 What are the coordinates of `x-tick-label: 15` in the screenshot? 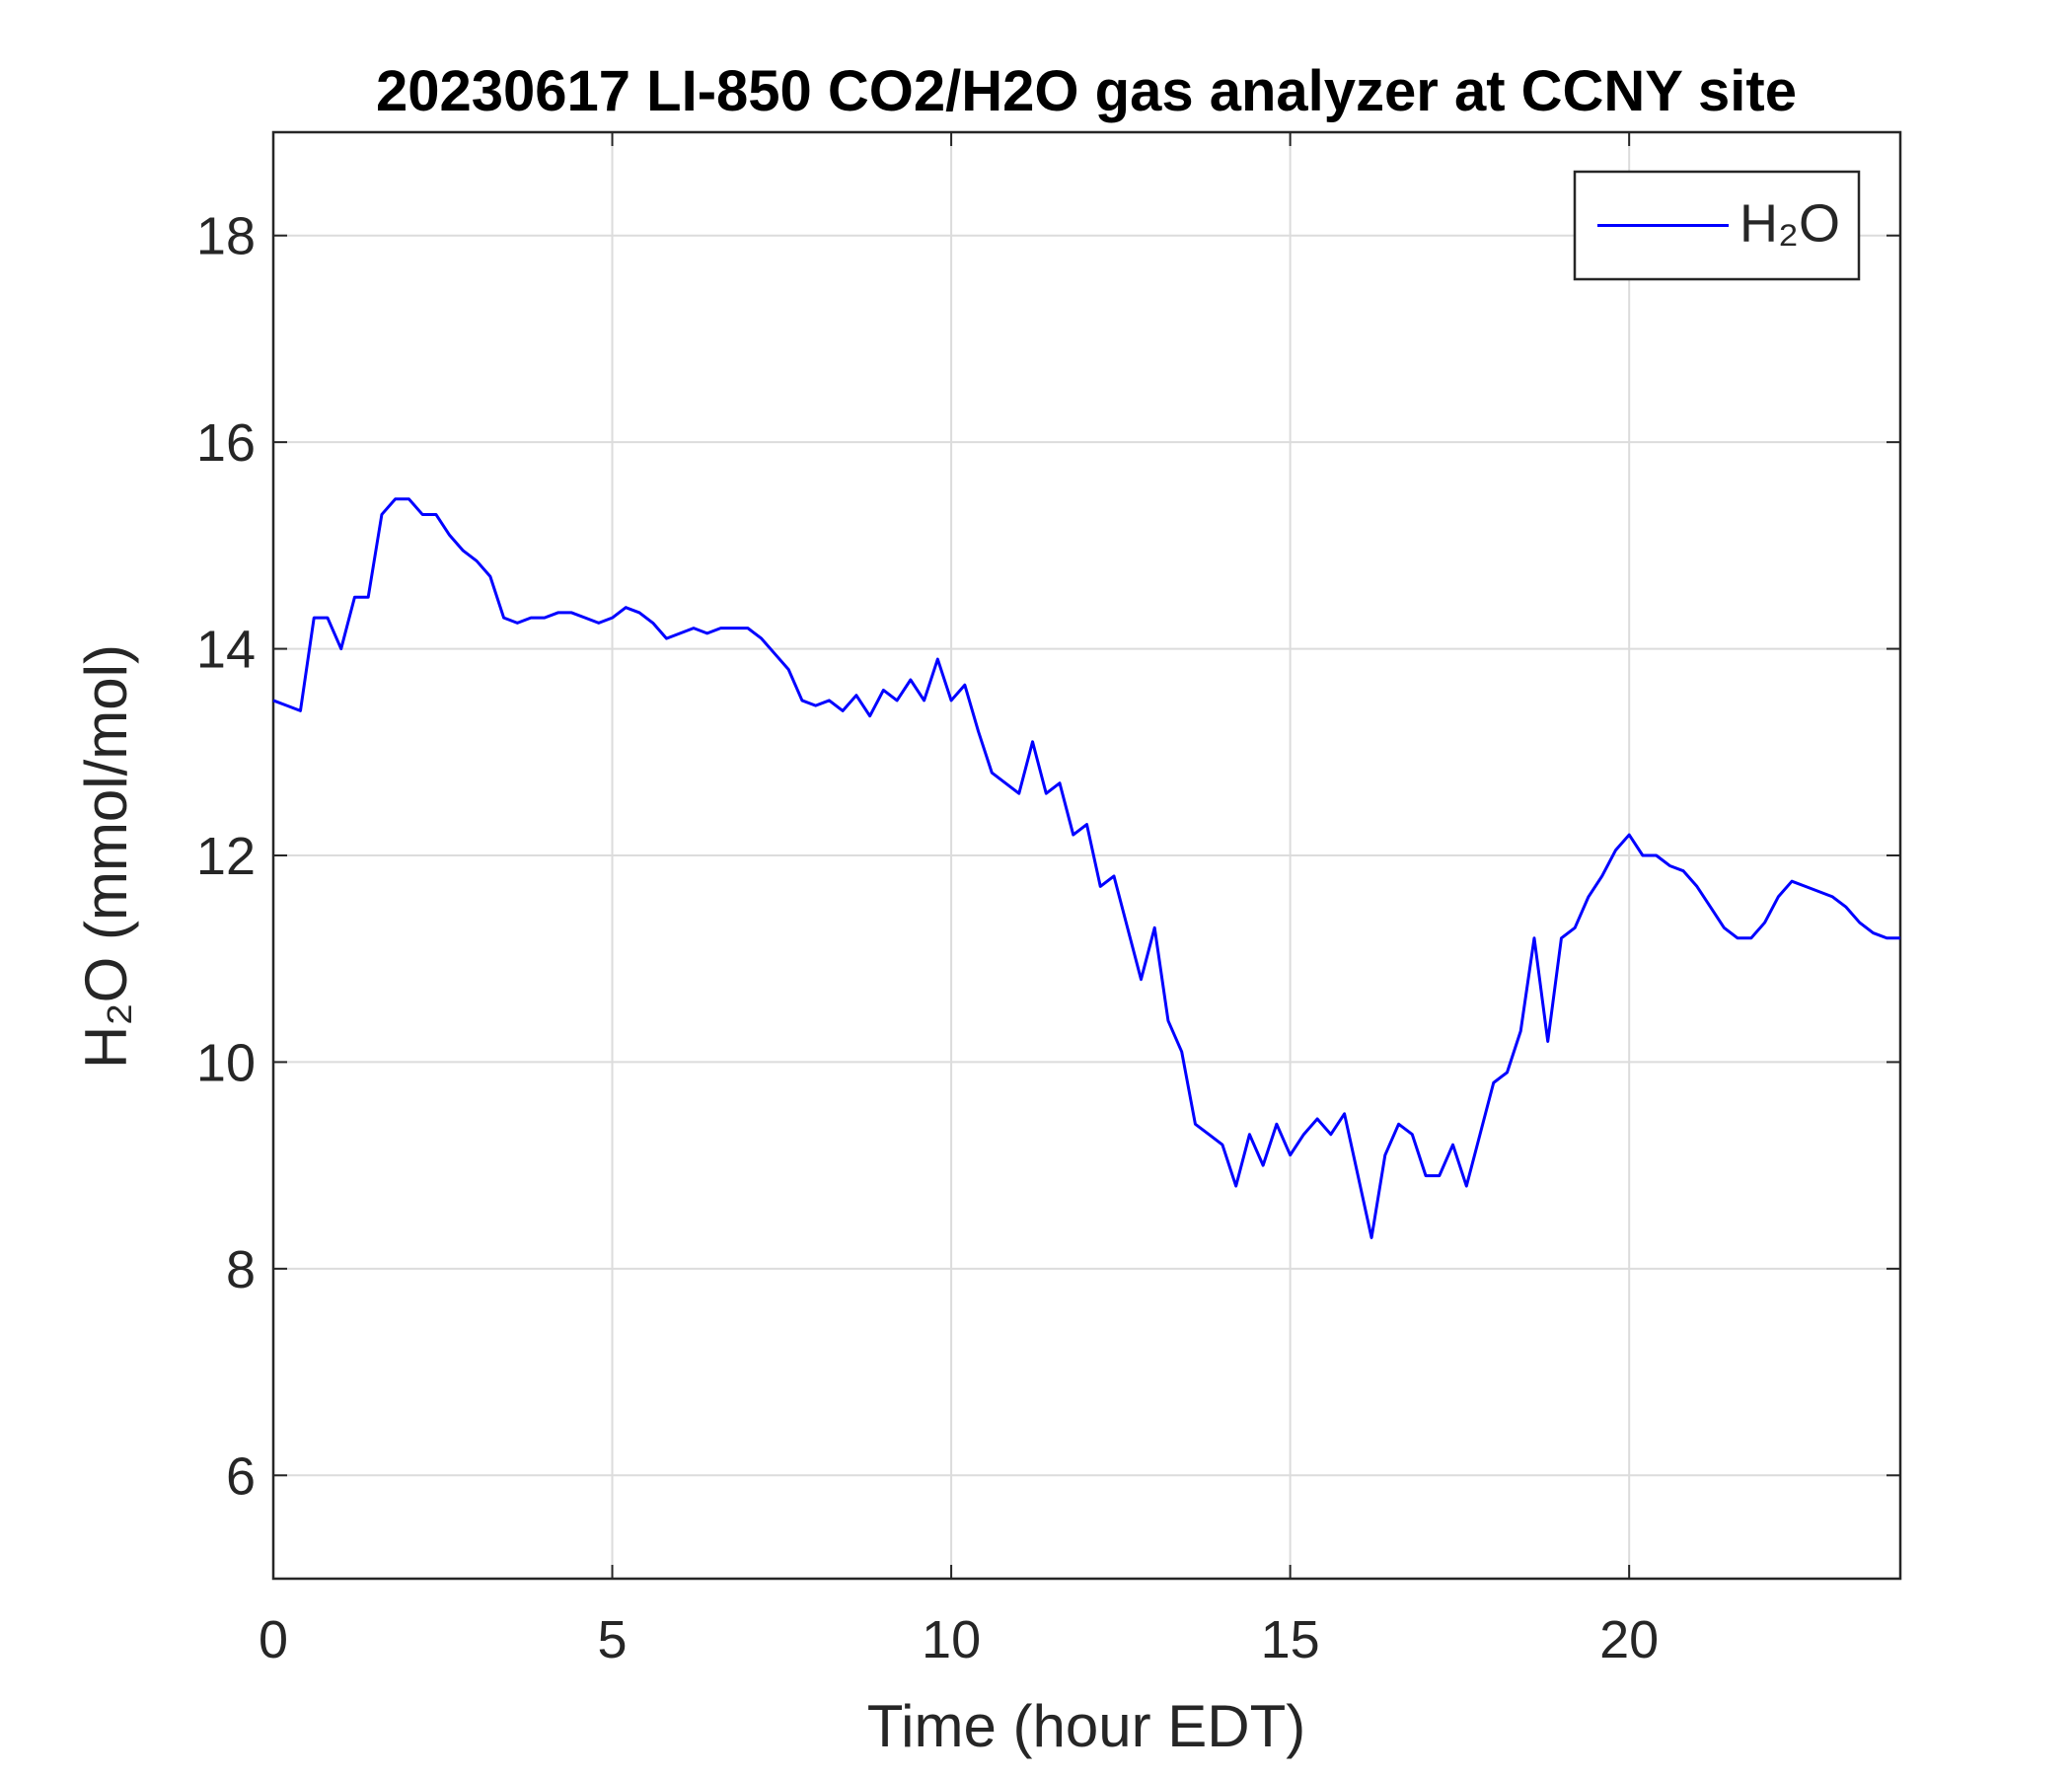 It's located at (1291, 1640).